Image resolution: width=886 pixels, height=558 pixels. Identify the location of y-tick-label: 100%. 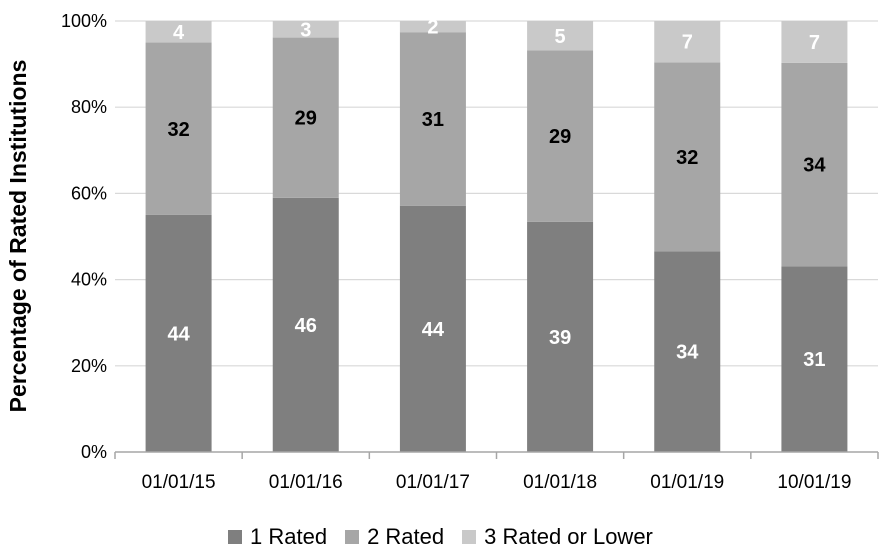
(84, 21).